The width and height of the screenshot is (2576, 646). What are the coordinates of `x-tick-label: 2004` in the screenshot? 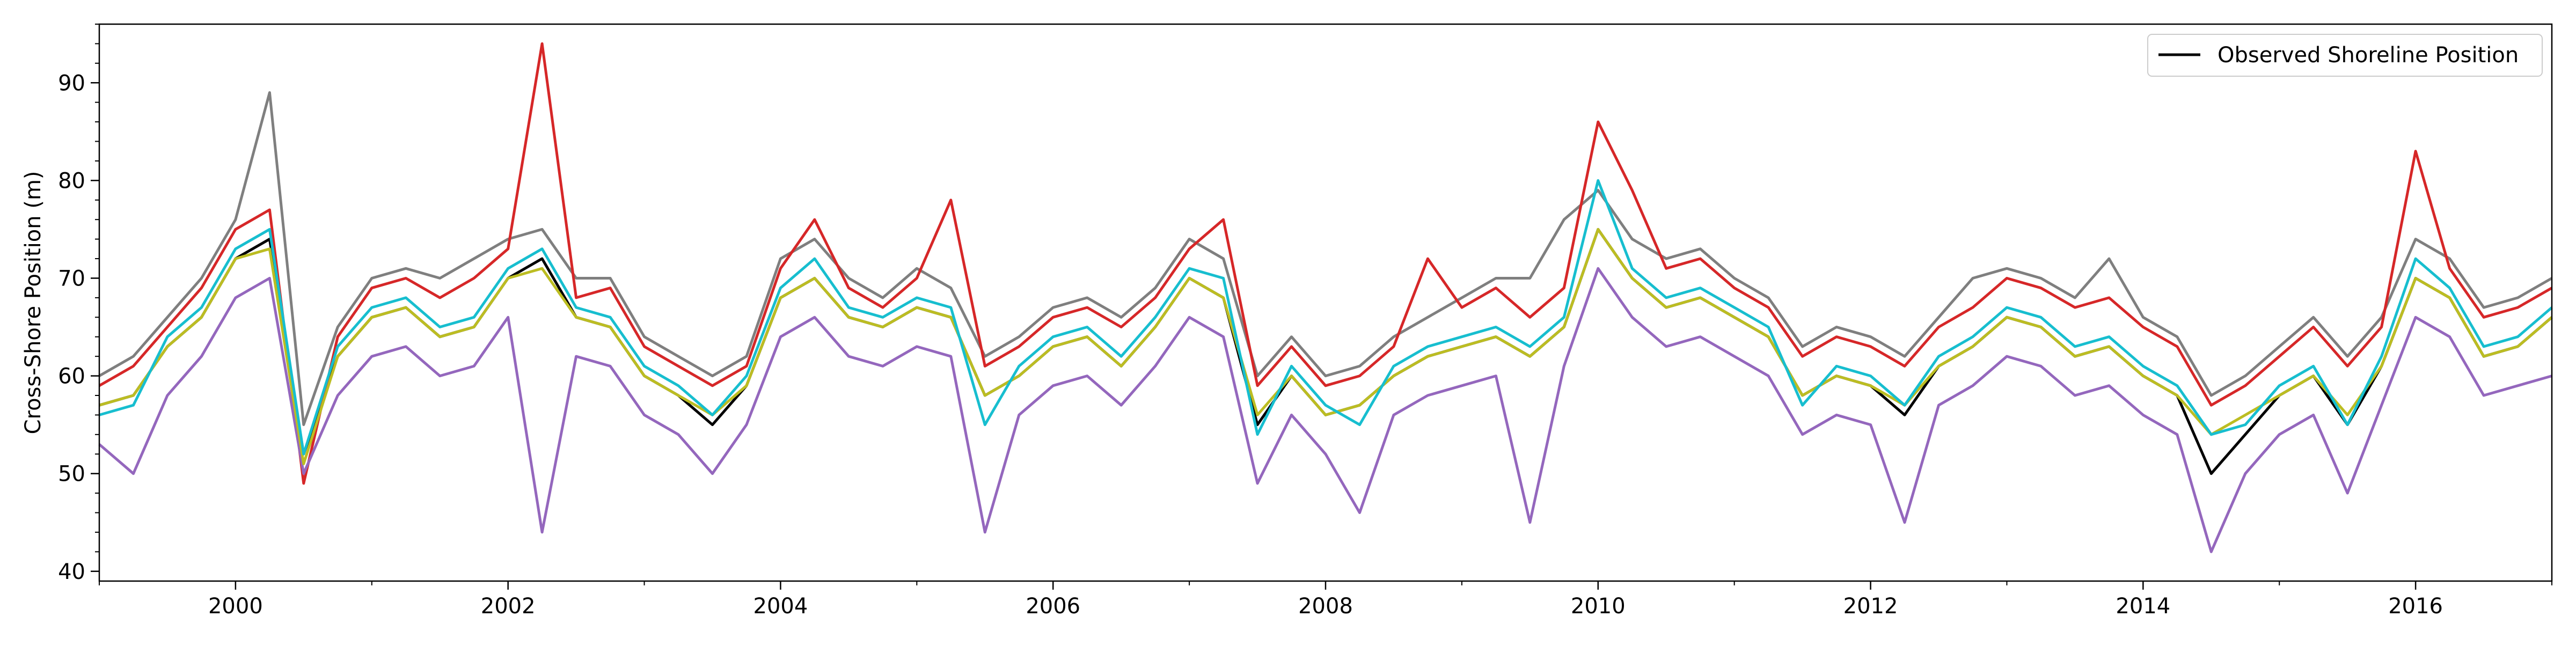 It's located at (780, 606).